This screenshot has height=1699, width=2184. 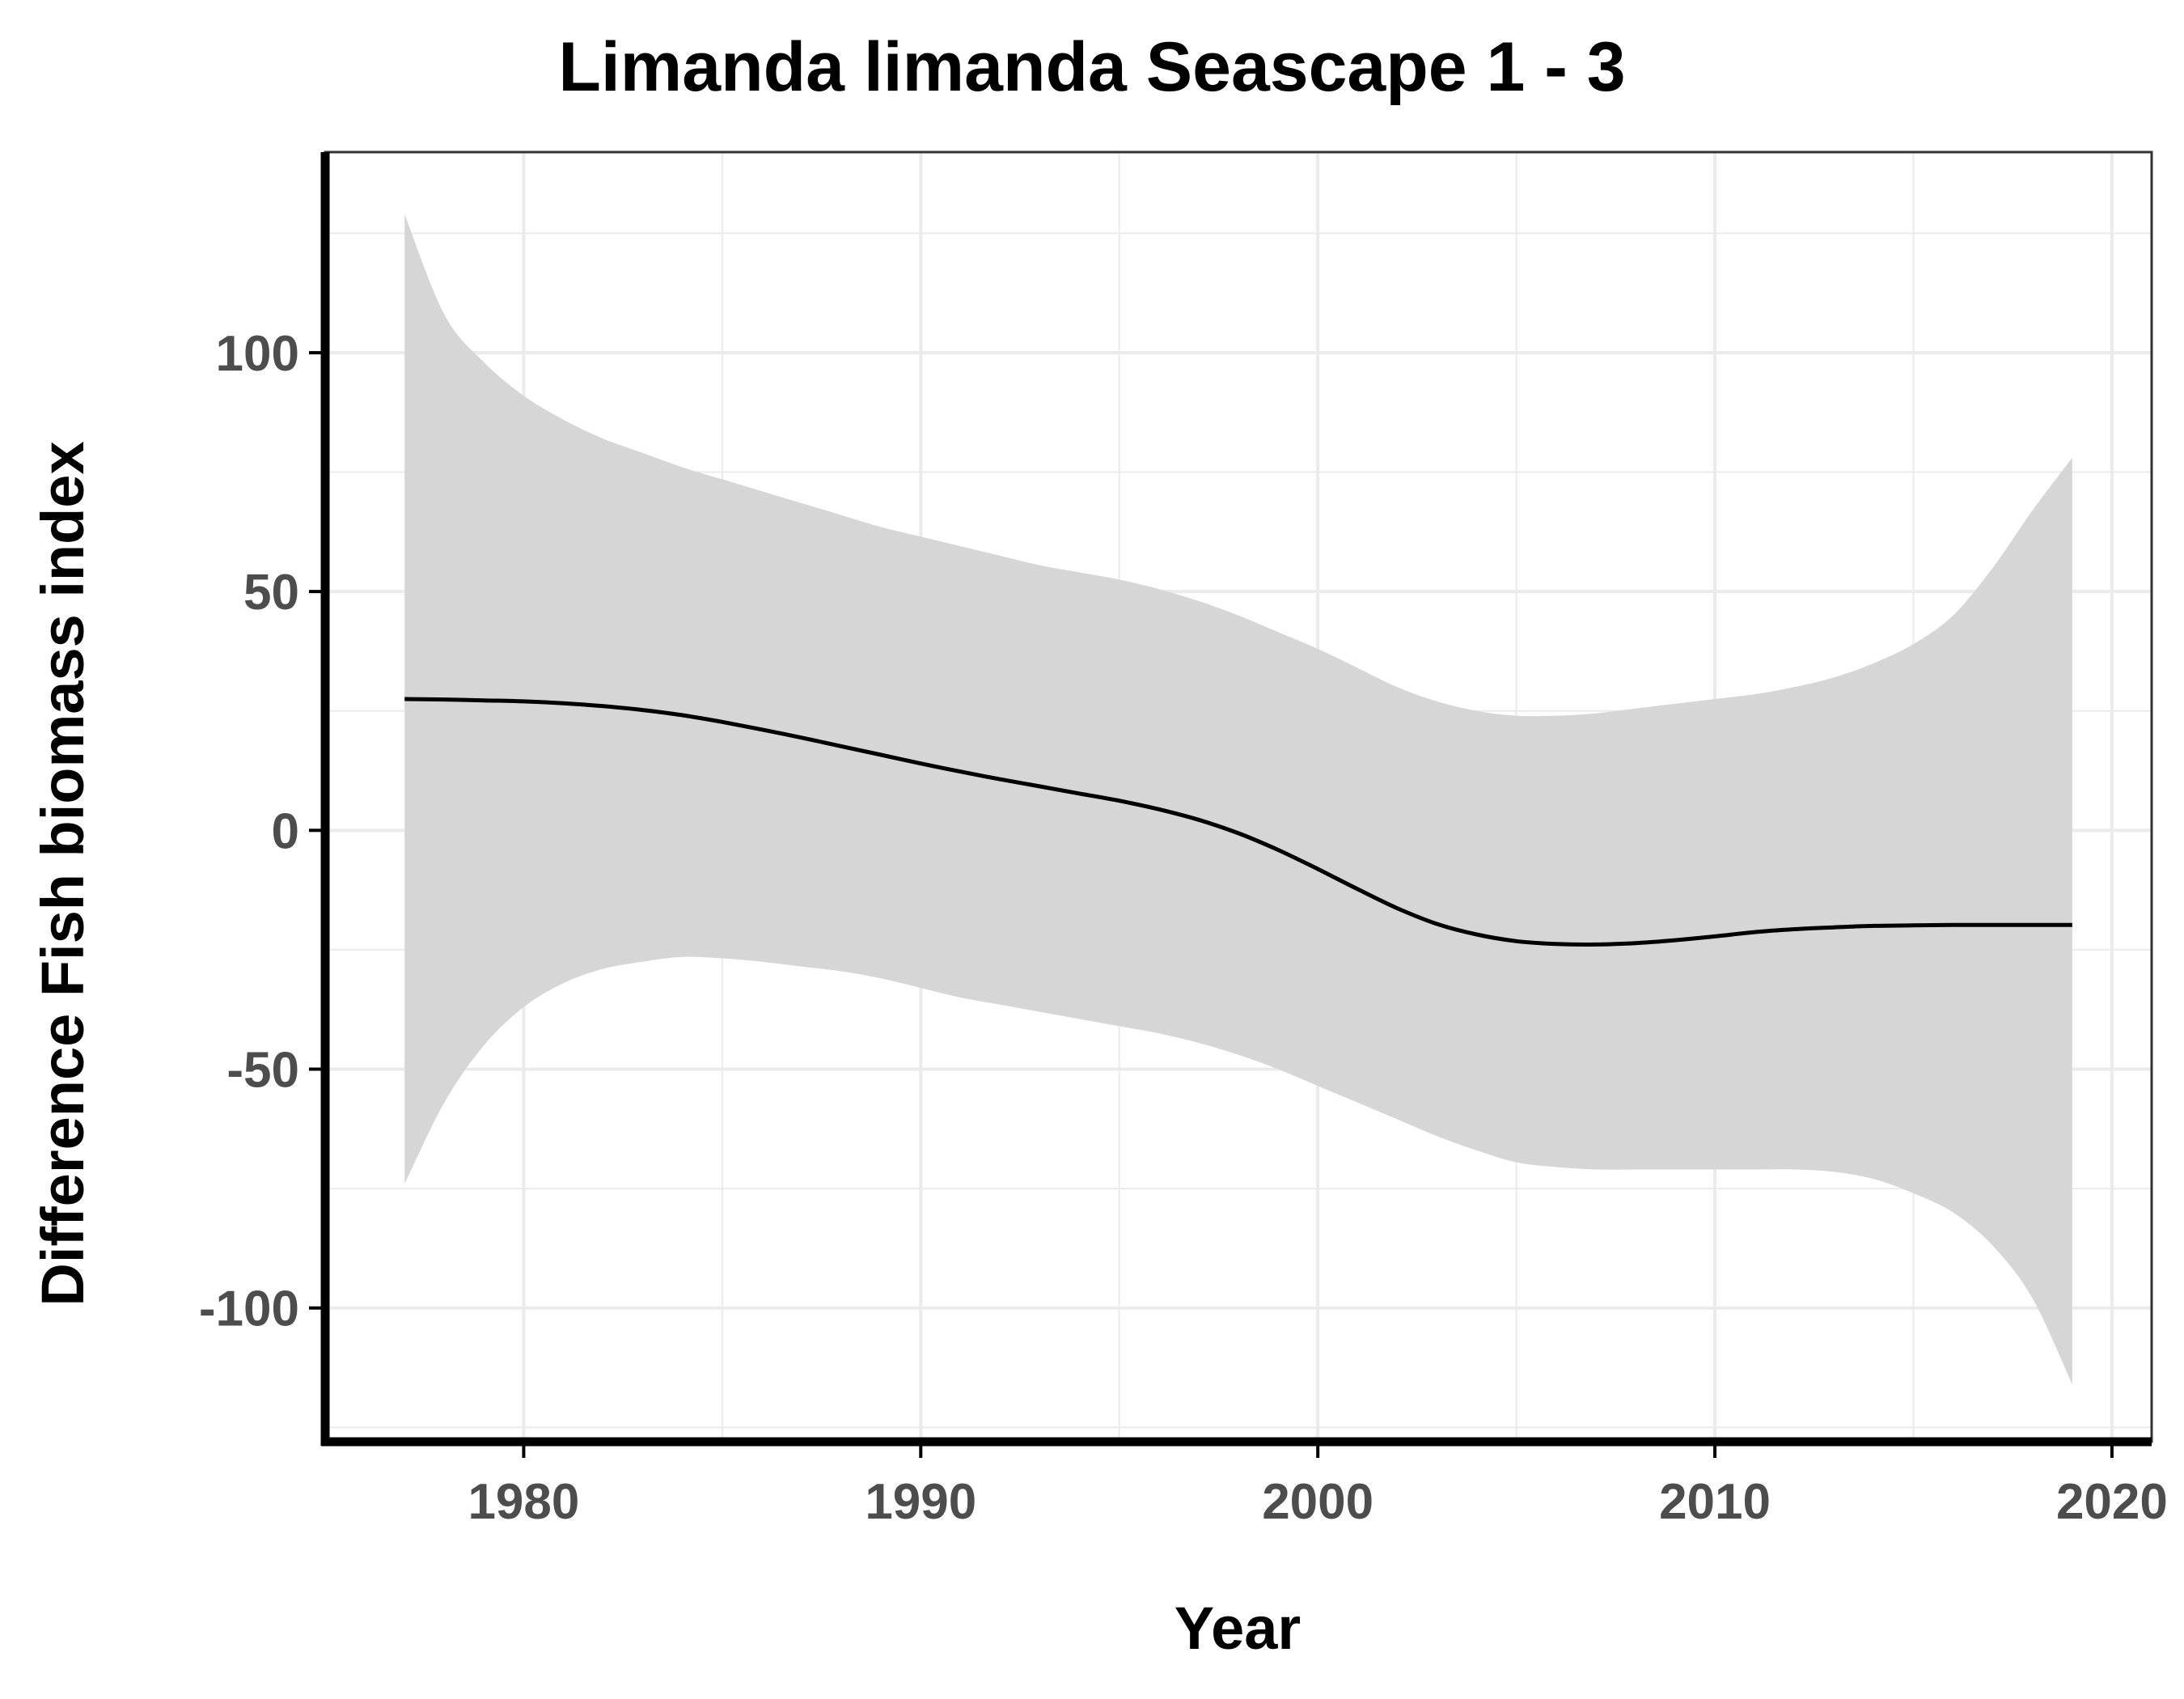 What do you see at coordinates (260, 831) in the screenshot?
I see `y-axis-ticks: -100 -50 0 50 100` at bounding box center [260, 831].